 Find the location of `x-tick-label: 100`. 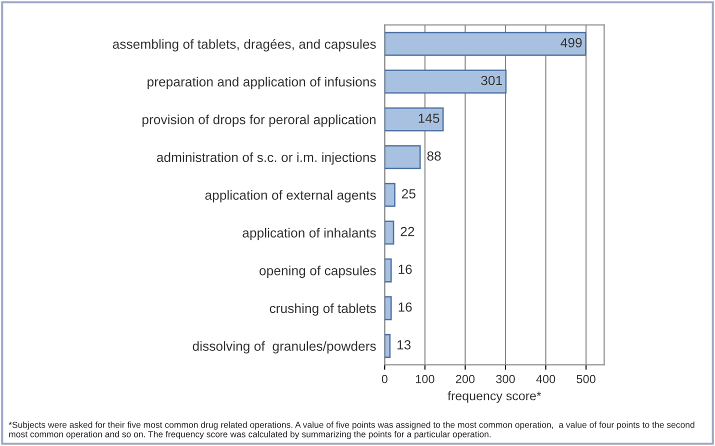

x-tick-label: 100 is located at coordinates (425, 379).